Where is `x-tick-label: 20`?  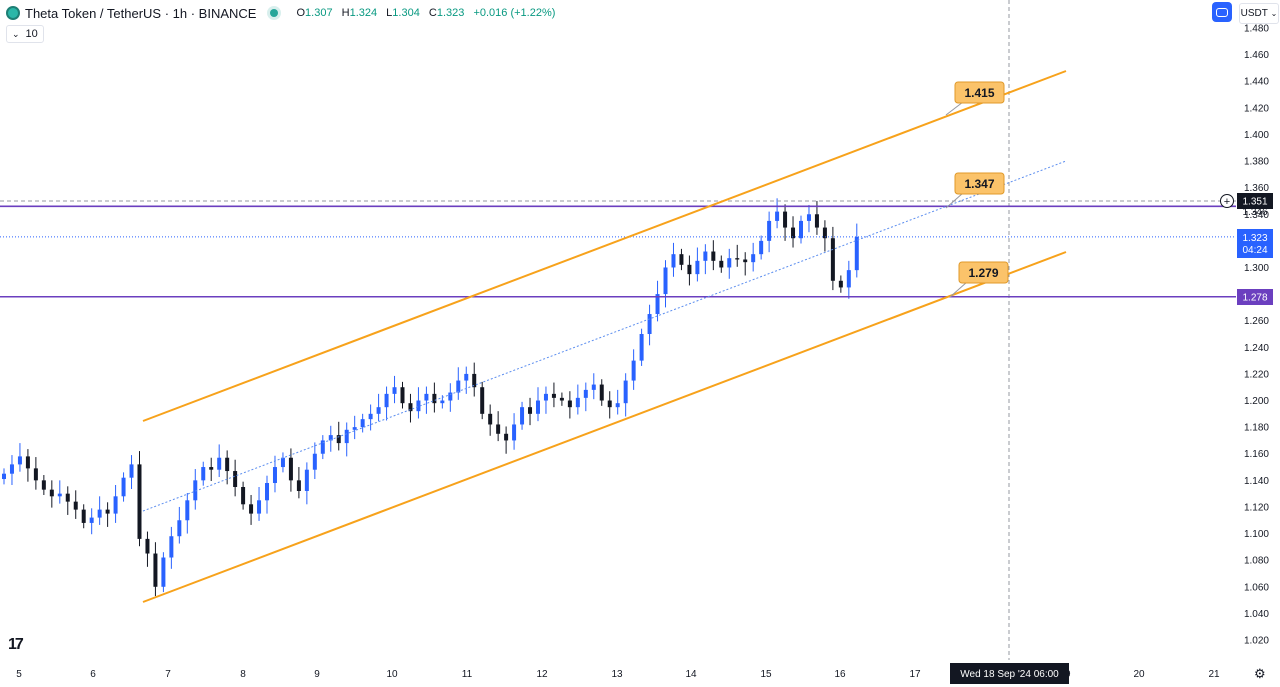 x-tick-label: 20 is located at coordinates (1139, 674).